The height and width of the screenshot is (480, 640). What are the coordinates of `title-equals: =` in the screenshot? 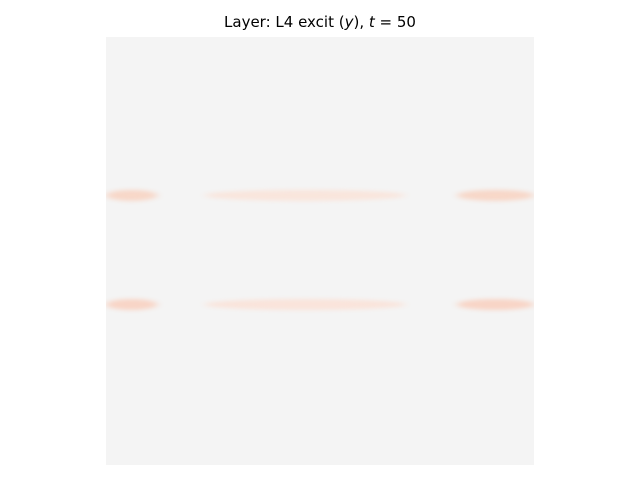 It's located at (385, 22).